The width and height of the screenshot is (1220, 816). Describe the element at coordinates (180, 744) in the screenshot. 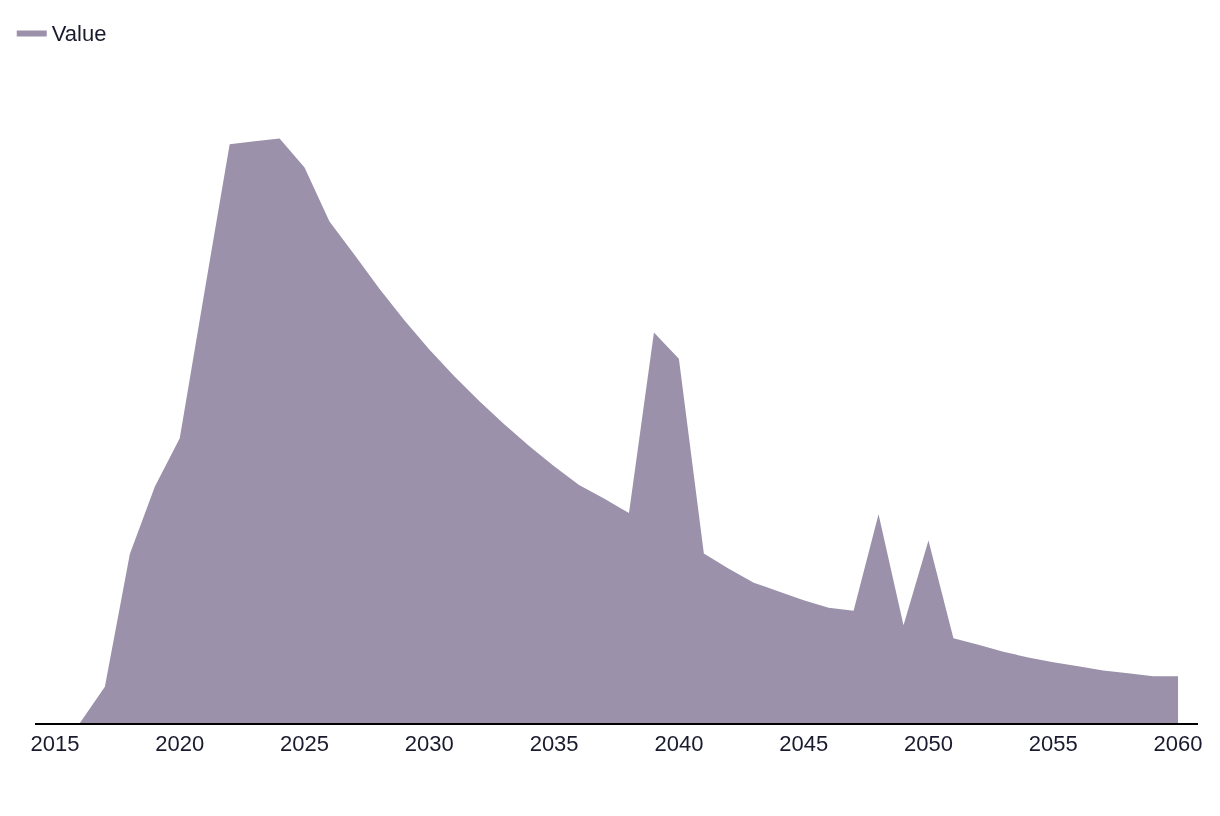

I see `x-tick-label: 2020` at that location.